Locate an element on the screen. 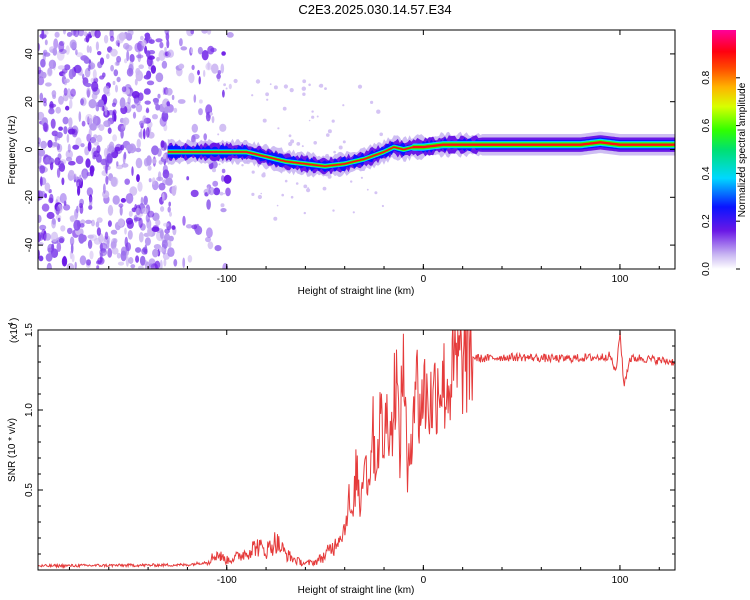 The height and width of the screenshot is (600, 750). snr-x-tick-label: 100 is located at coordinates (620, 580).